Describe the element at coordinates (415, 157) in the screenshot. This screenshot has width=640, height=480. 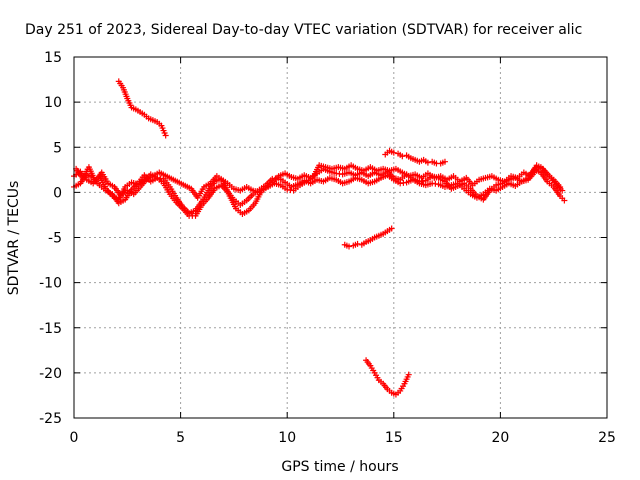
I see `series-track-e` at that location.